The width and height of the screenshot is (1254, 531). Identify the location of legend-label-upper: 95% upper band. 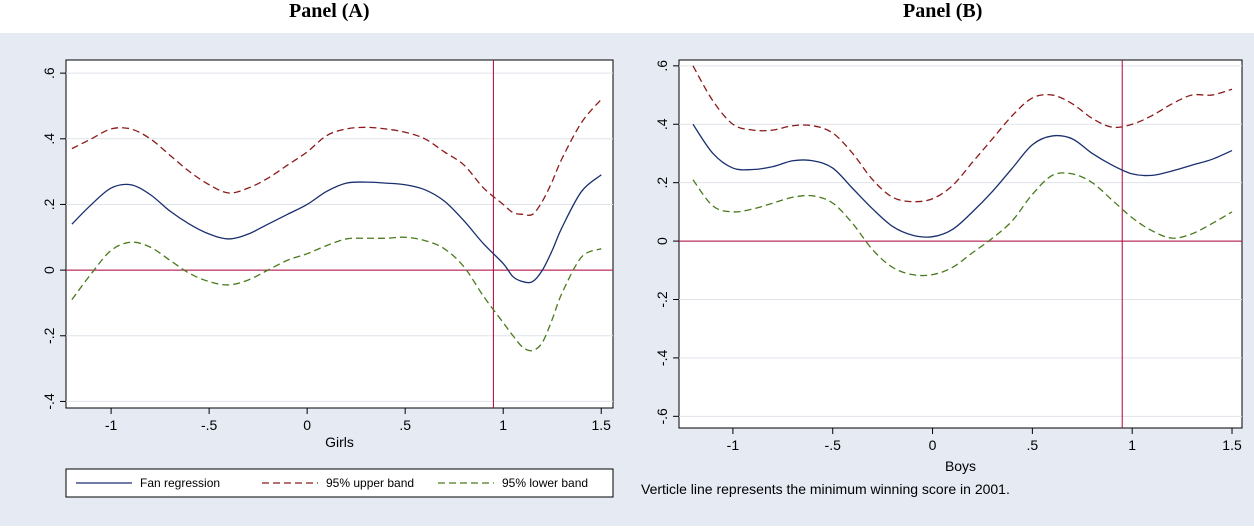
(370, 483).